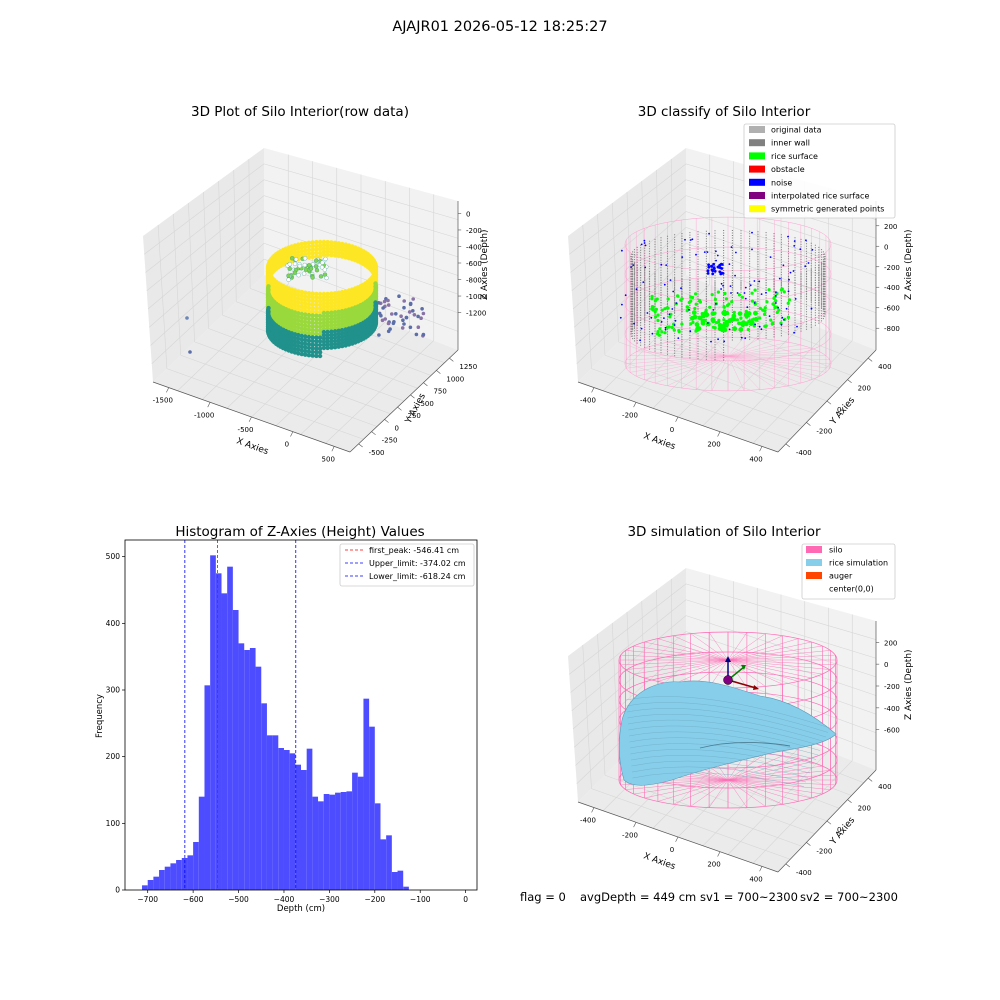 This screenshot has width=1000, height=1000. I want to click on sim-z-tick-label: 0, so click(886, 665).